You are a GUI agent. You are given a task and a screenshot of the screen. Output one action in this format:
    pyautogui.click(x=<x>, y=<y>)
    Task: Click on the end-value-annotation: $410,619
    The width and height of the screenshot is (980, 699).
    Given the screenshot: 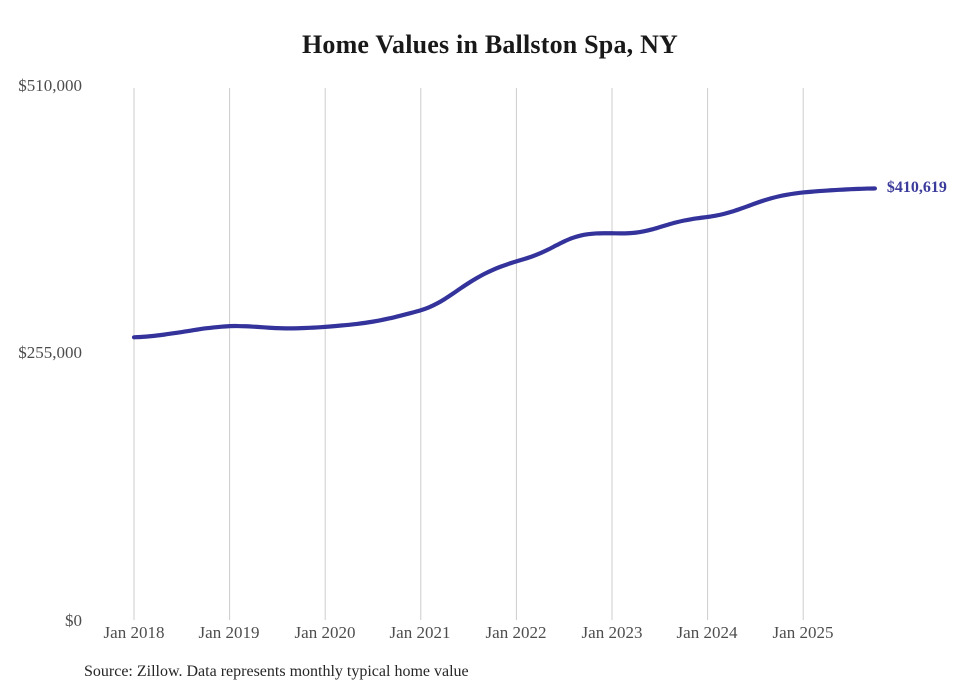 What is the action you would take?
    pyautogui.click(x=916, y=188)
    